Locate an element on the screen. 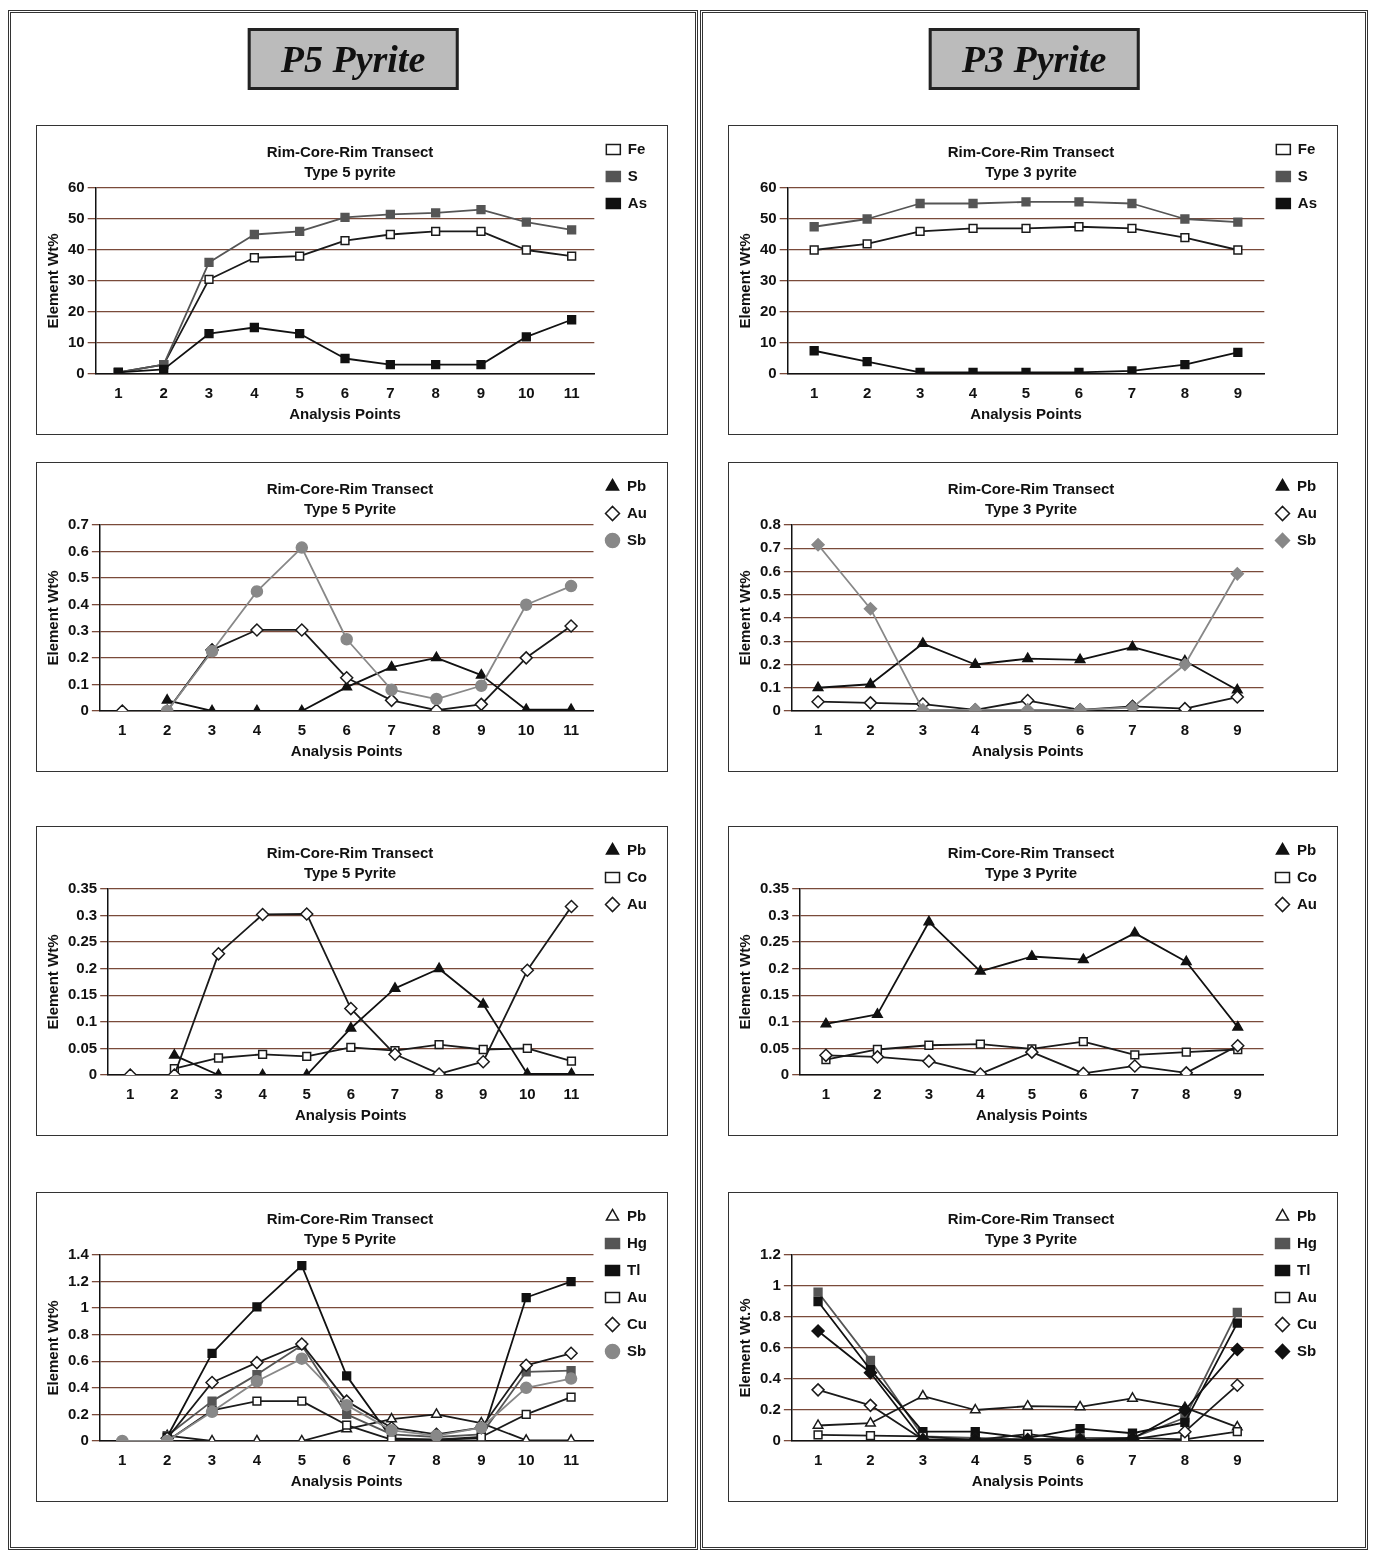 The width and height of the screenshot is (1376, 1558). chart-subtitle: Type 5 pyrite is located at coordinates (350, 172).